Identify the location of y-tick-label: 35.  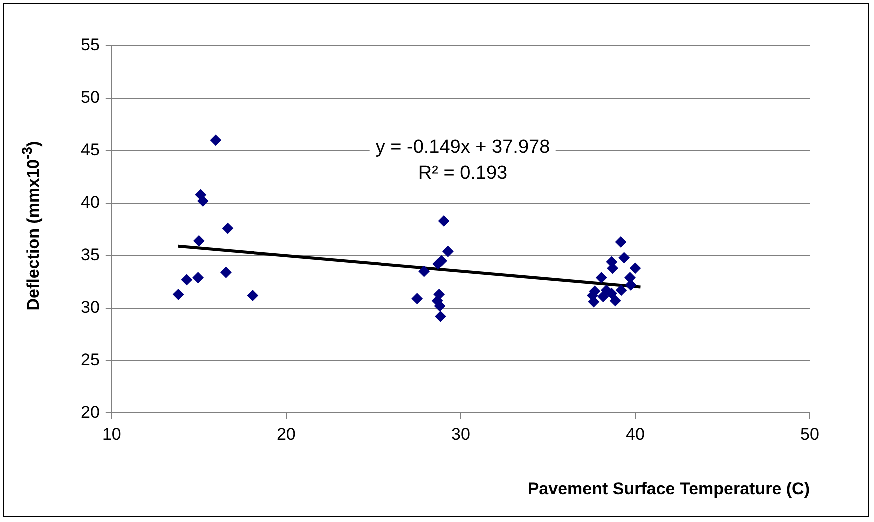
(90, 255).